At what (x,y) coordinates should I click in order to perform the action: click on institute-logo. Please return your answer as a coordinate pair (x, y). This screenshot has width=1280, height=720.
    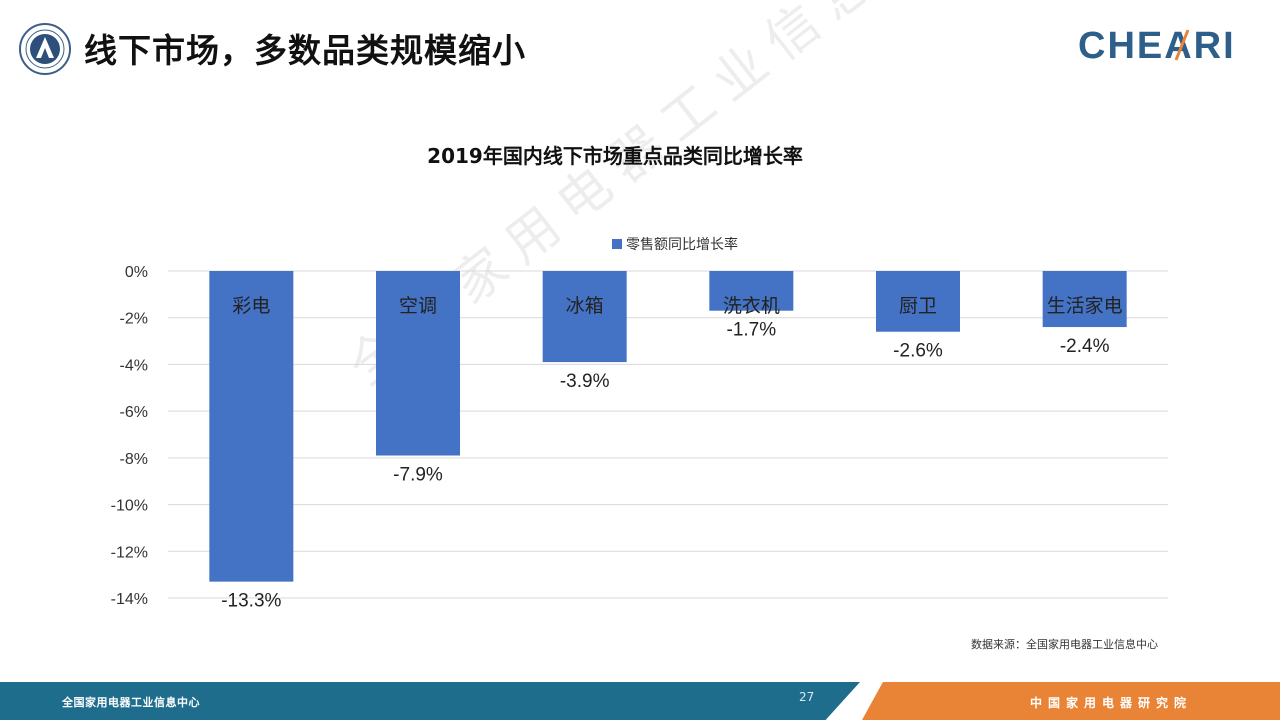
    Looking at the image, I should click on (45, 49).